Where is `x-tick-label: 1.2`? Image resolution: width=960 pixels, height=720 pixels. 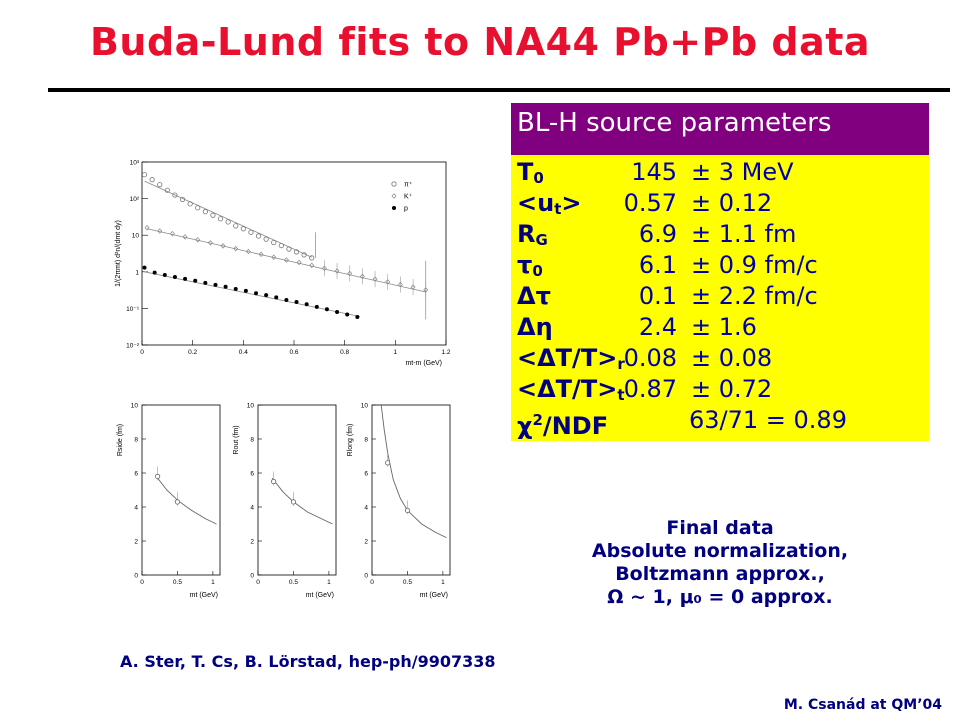
x-tick-label: 1.2 is located at coordinates (445, 352).